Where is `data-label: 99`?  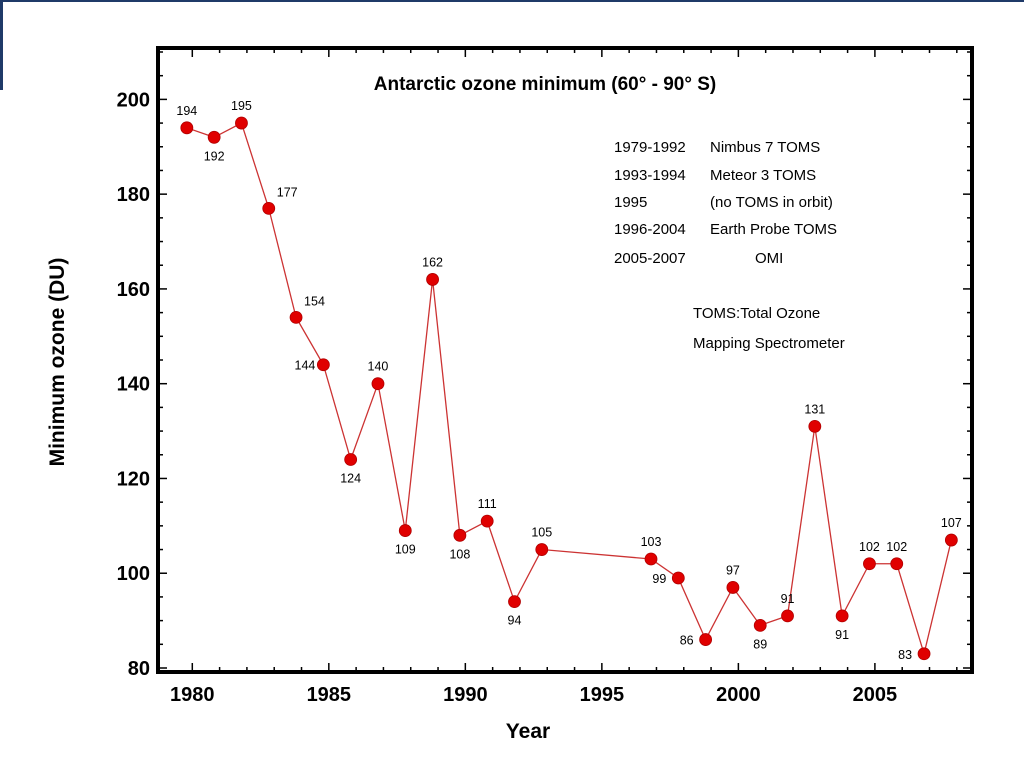
data-label: 99 is located at coordinates (659, 579).